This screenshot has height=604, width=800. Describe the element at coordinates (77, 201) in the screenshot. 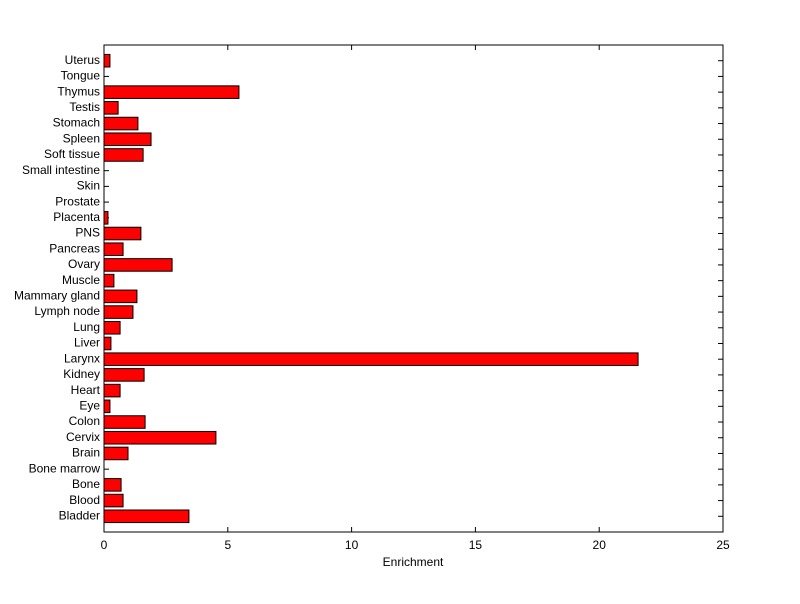

I see `y-tick-label: Prostate` at that location.